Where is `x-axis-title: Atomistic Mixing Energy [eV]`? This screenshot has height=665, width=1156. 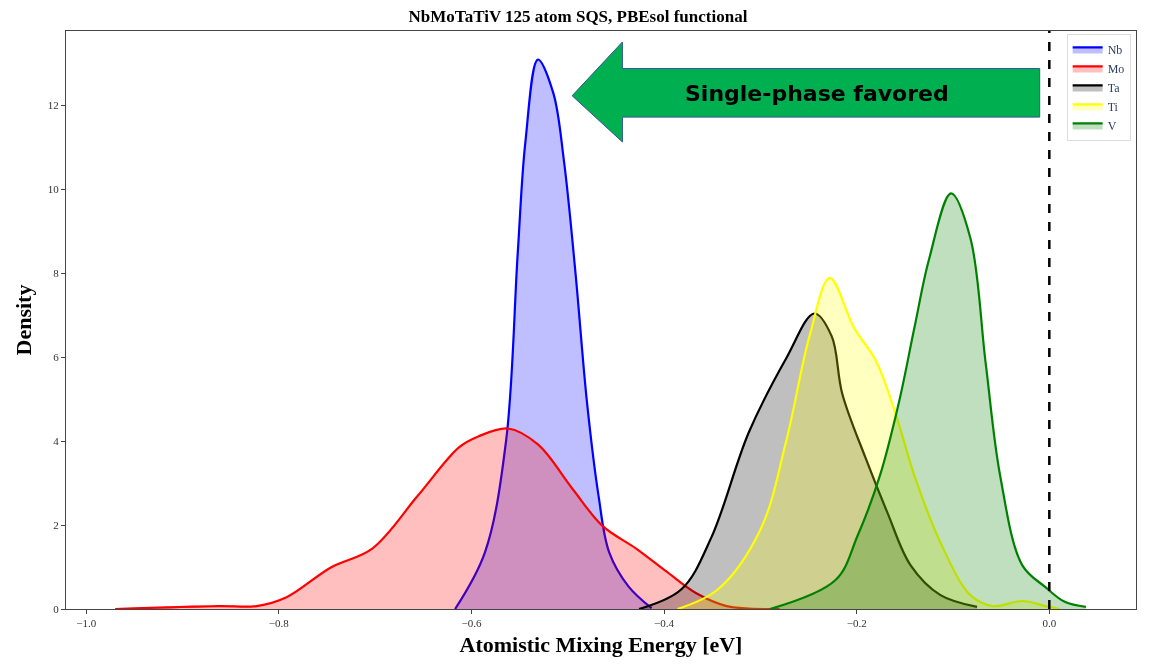
x-axis-title: Atomistic Mixing Energy [eV] is located at coordinates (601, 645).